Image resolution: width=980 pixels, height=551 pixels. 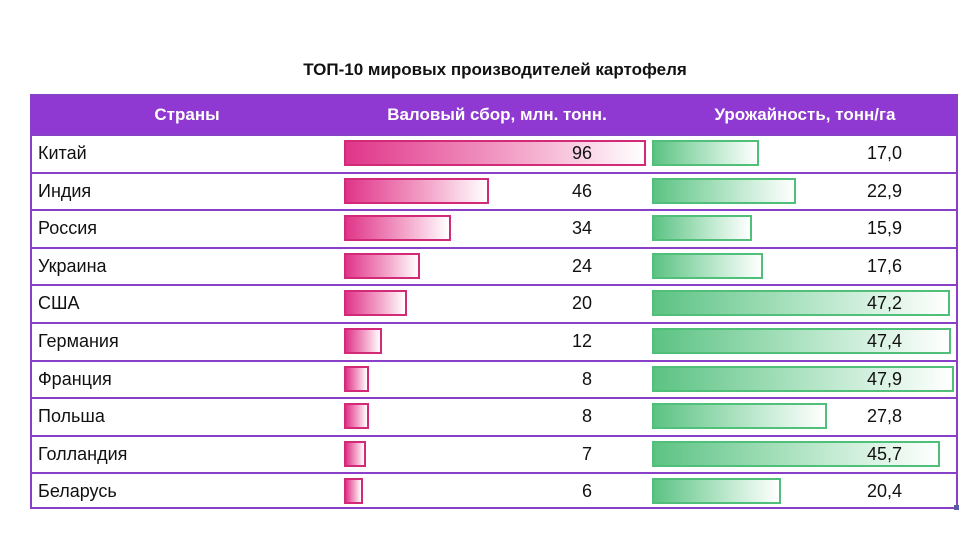 I want to click on table-row: Беларусь 6 20,4, so click(x=494, y=491).